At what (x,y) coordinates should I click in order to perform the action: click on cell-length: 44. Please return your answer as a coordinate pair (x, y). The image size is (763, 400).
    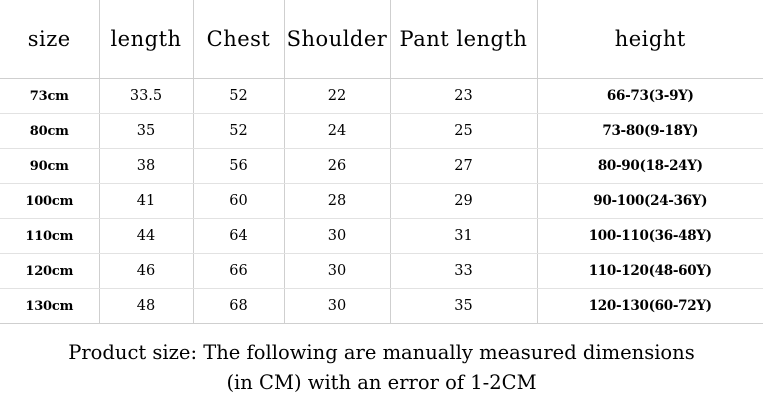
    Looking at the image, I should click on (146, 236).